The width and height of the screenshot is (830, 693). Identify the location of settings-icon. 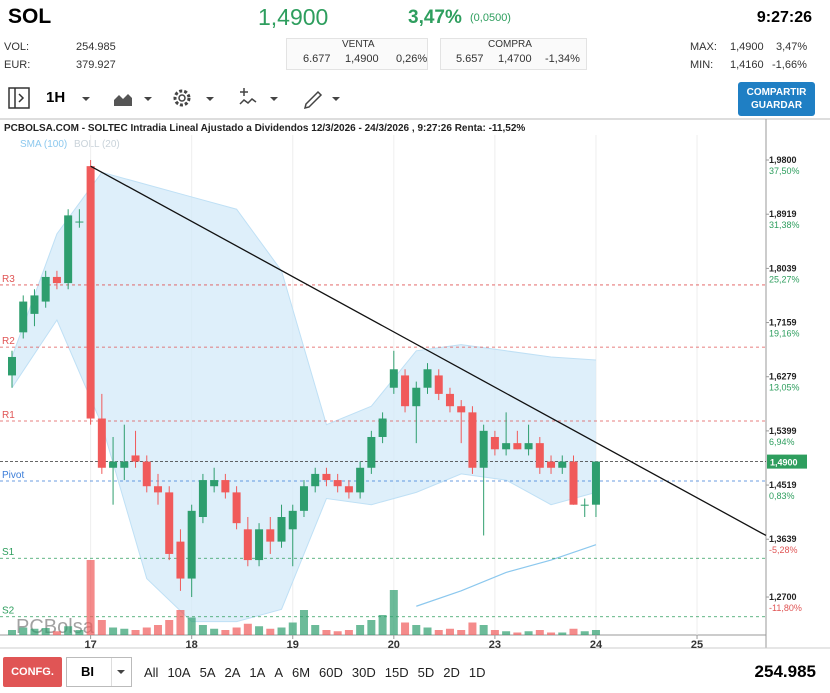
(182, 98).